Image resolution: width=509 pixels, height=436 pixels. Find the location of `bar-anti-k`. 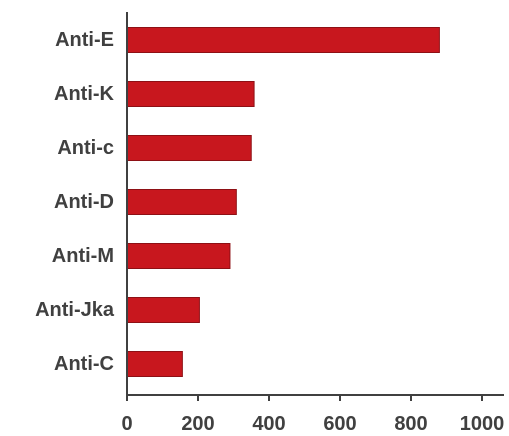

bar-anti-k is located at coordinates (190, 94).